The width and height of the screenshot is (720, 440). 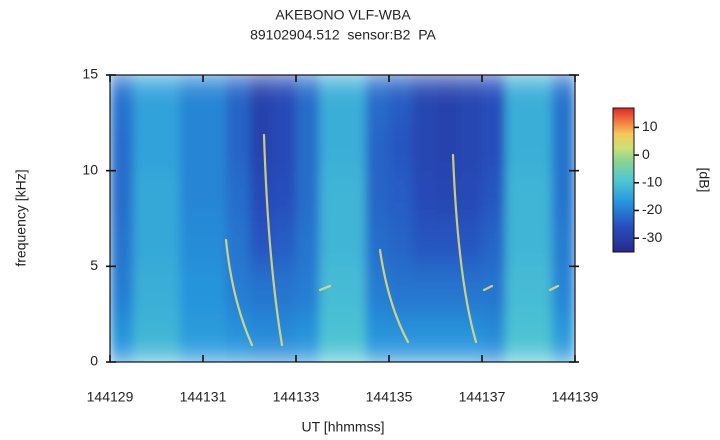 What do you see at coordinates (296, 397) in the screenshot?
I see `x-tick-label: 144133` at bounding box center [296, 397].